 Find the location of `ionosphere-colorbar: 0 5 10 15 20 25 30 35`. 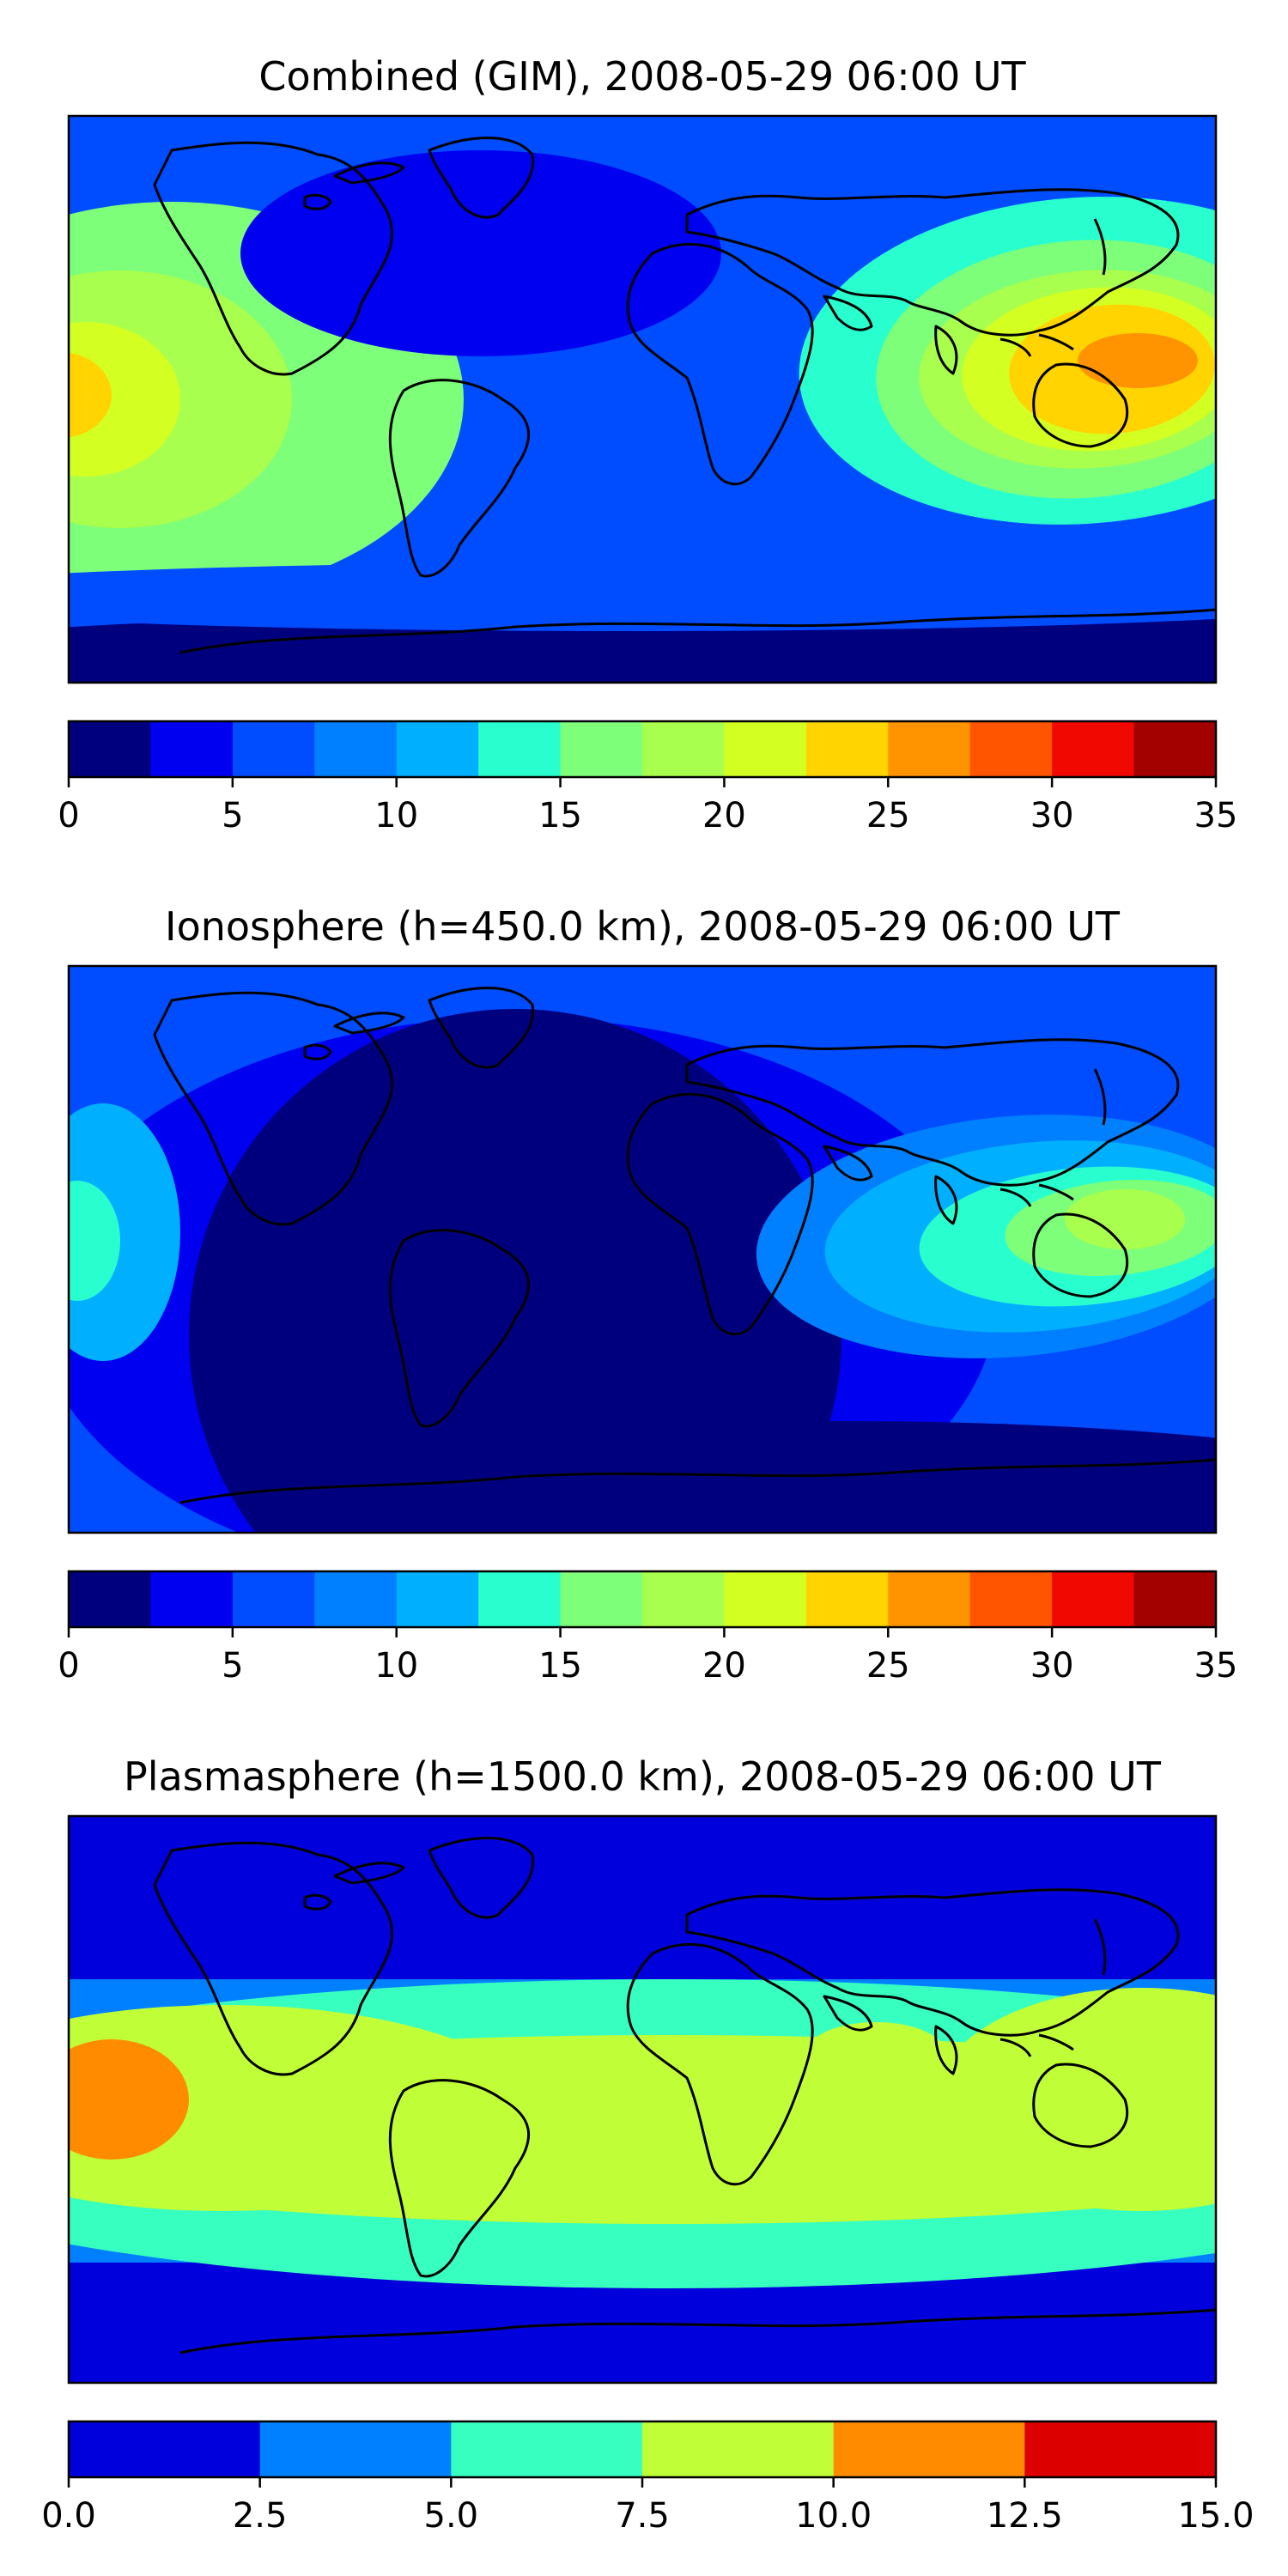

ionosphere-colorbar: 0 5 10 15 20 25 30 35 is located at coordinates (648, 1628).